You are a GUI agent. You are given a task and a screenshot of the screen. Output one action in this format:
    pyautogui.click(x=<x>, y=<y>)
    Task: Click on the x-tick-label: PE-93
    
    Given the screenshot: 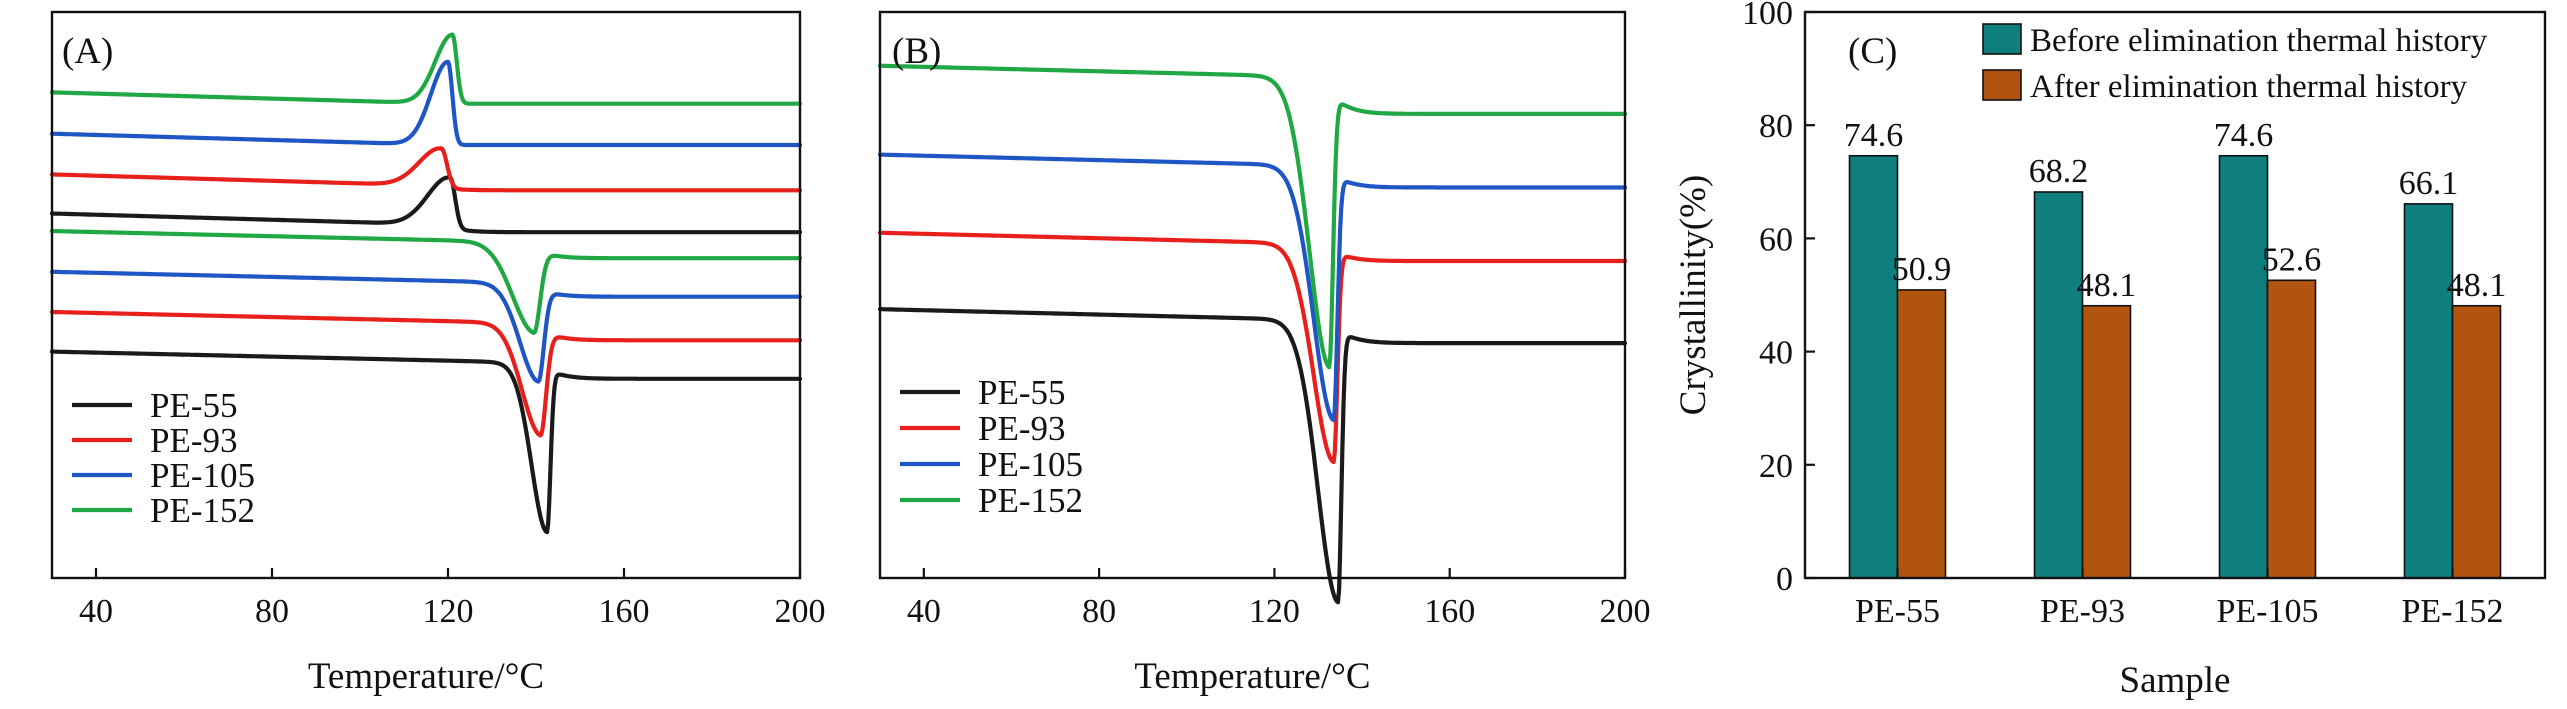 What is the action you would take?
    pyautogui.click(x=2082, y=611)
    